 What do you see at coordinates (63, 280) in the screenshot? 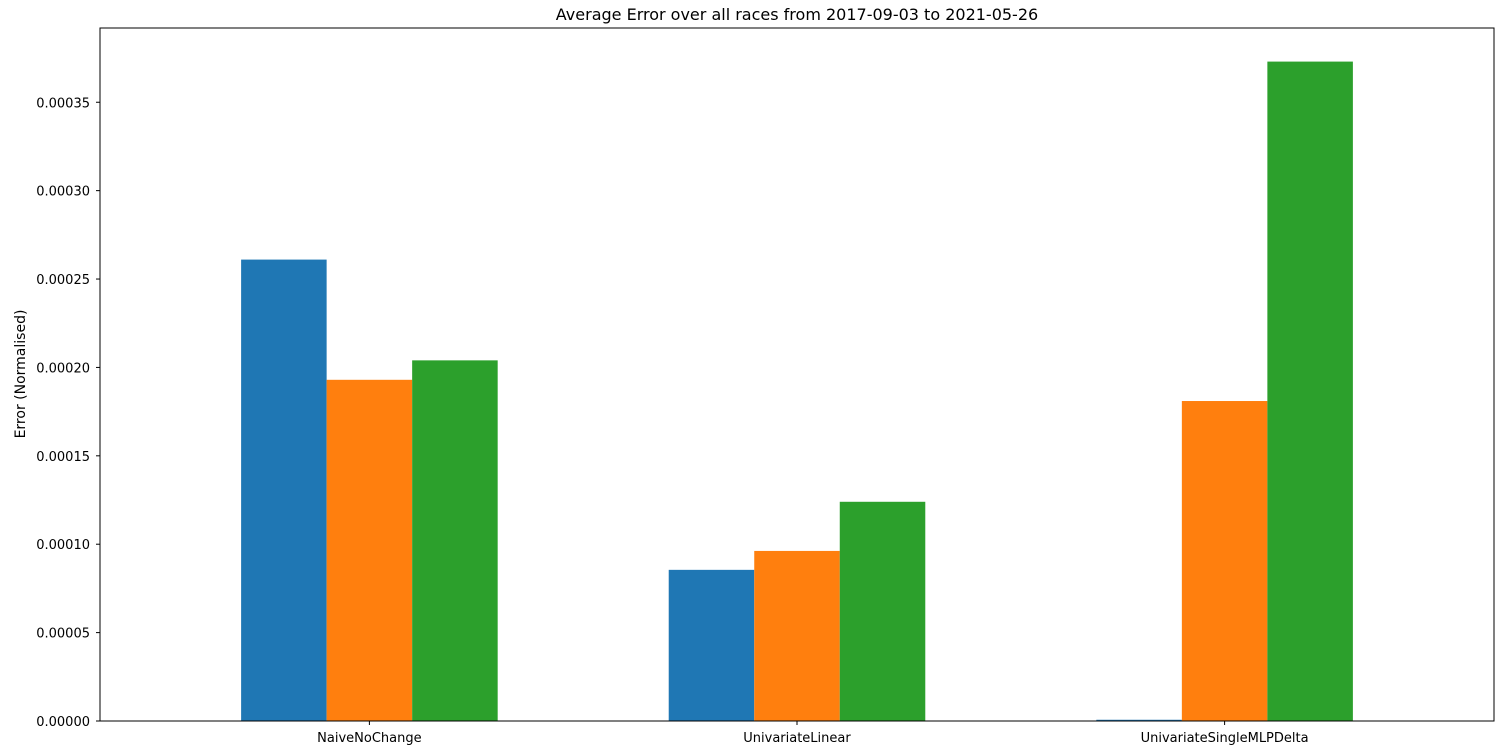
I see `y-tick-label: 0.00025` at bounding box center [63, 280].